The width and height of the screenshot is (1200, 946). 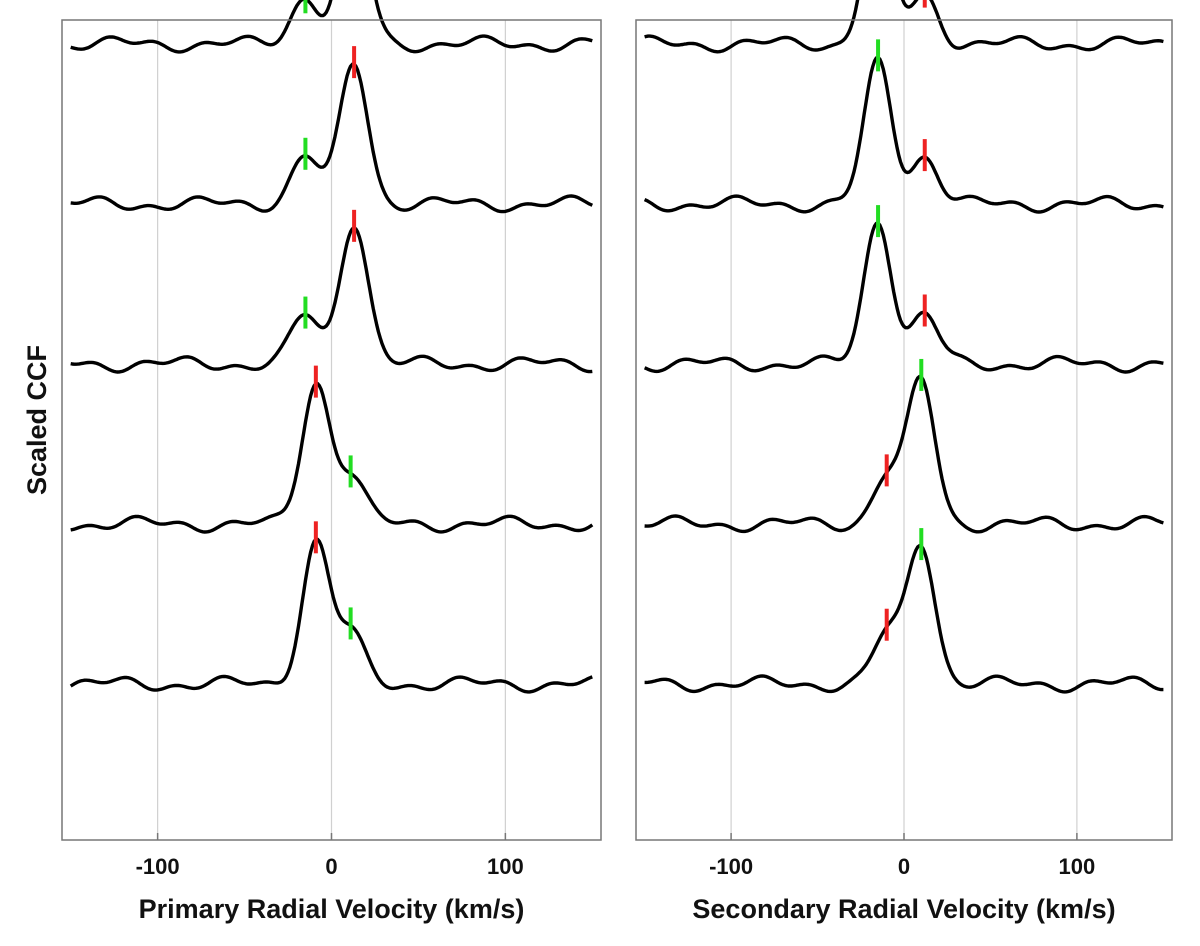 I want to click on primary-x-ticks: -100 0 100, so click(x=330, y=856).